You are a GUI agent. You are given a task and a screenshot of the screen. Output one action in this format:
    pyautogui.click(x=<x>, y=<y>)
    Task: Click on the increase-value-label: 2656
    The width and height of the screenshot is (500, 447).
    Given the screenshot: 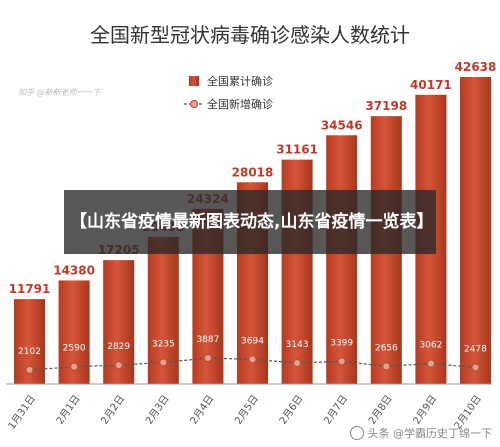 What is the action you would take?
    pyautogui.click(x=386, y=348)
    